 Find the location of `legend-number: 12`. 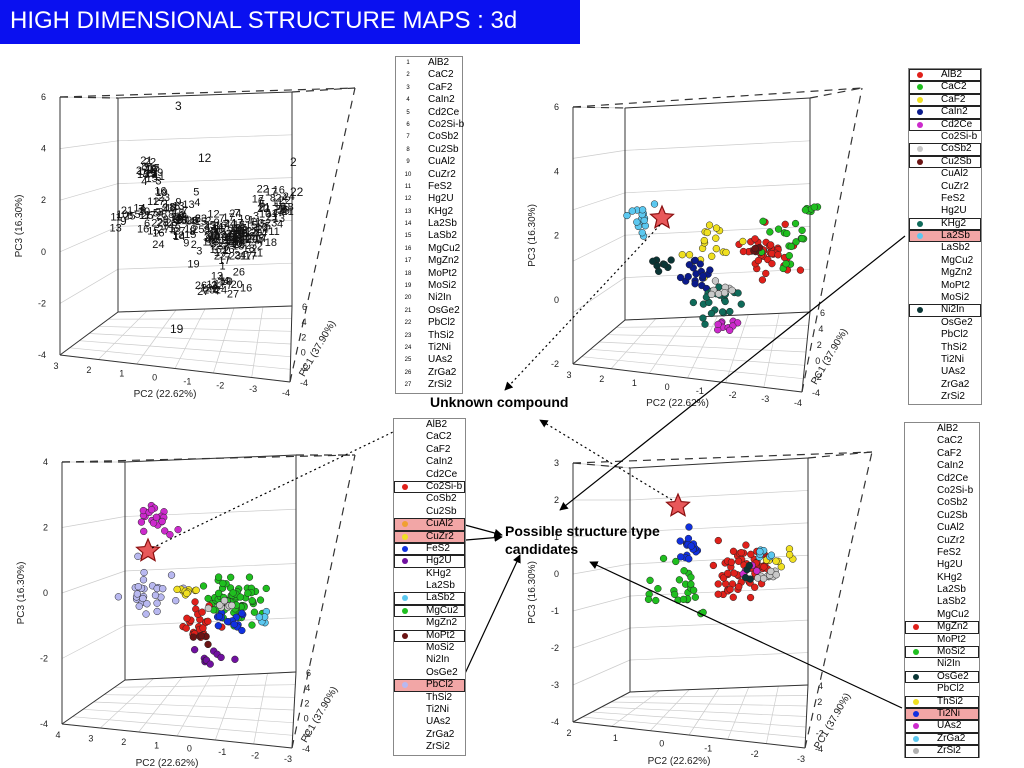

legend-number: 12 is located at coordinates (408, 199).